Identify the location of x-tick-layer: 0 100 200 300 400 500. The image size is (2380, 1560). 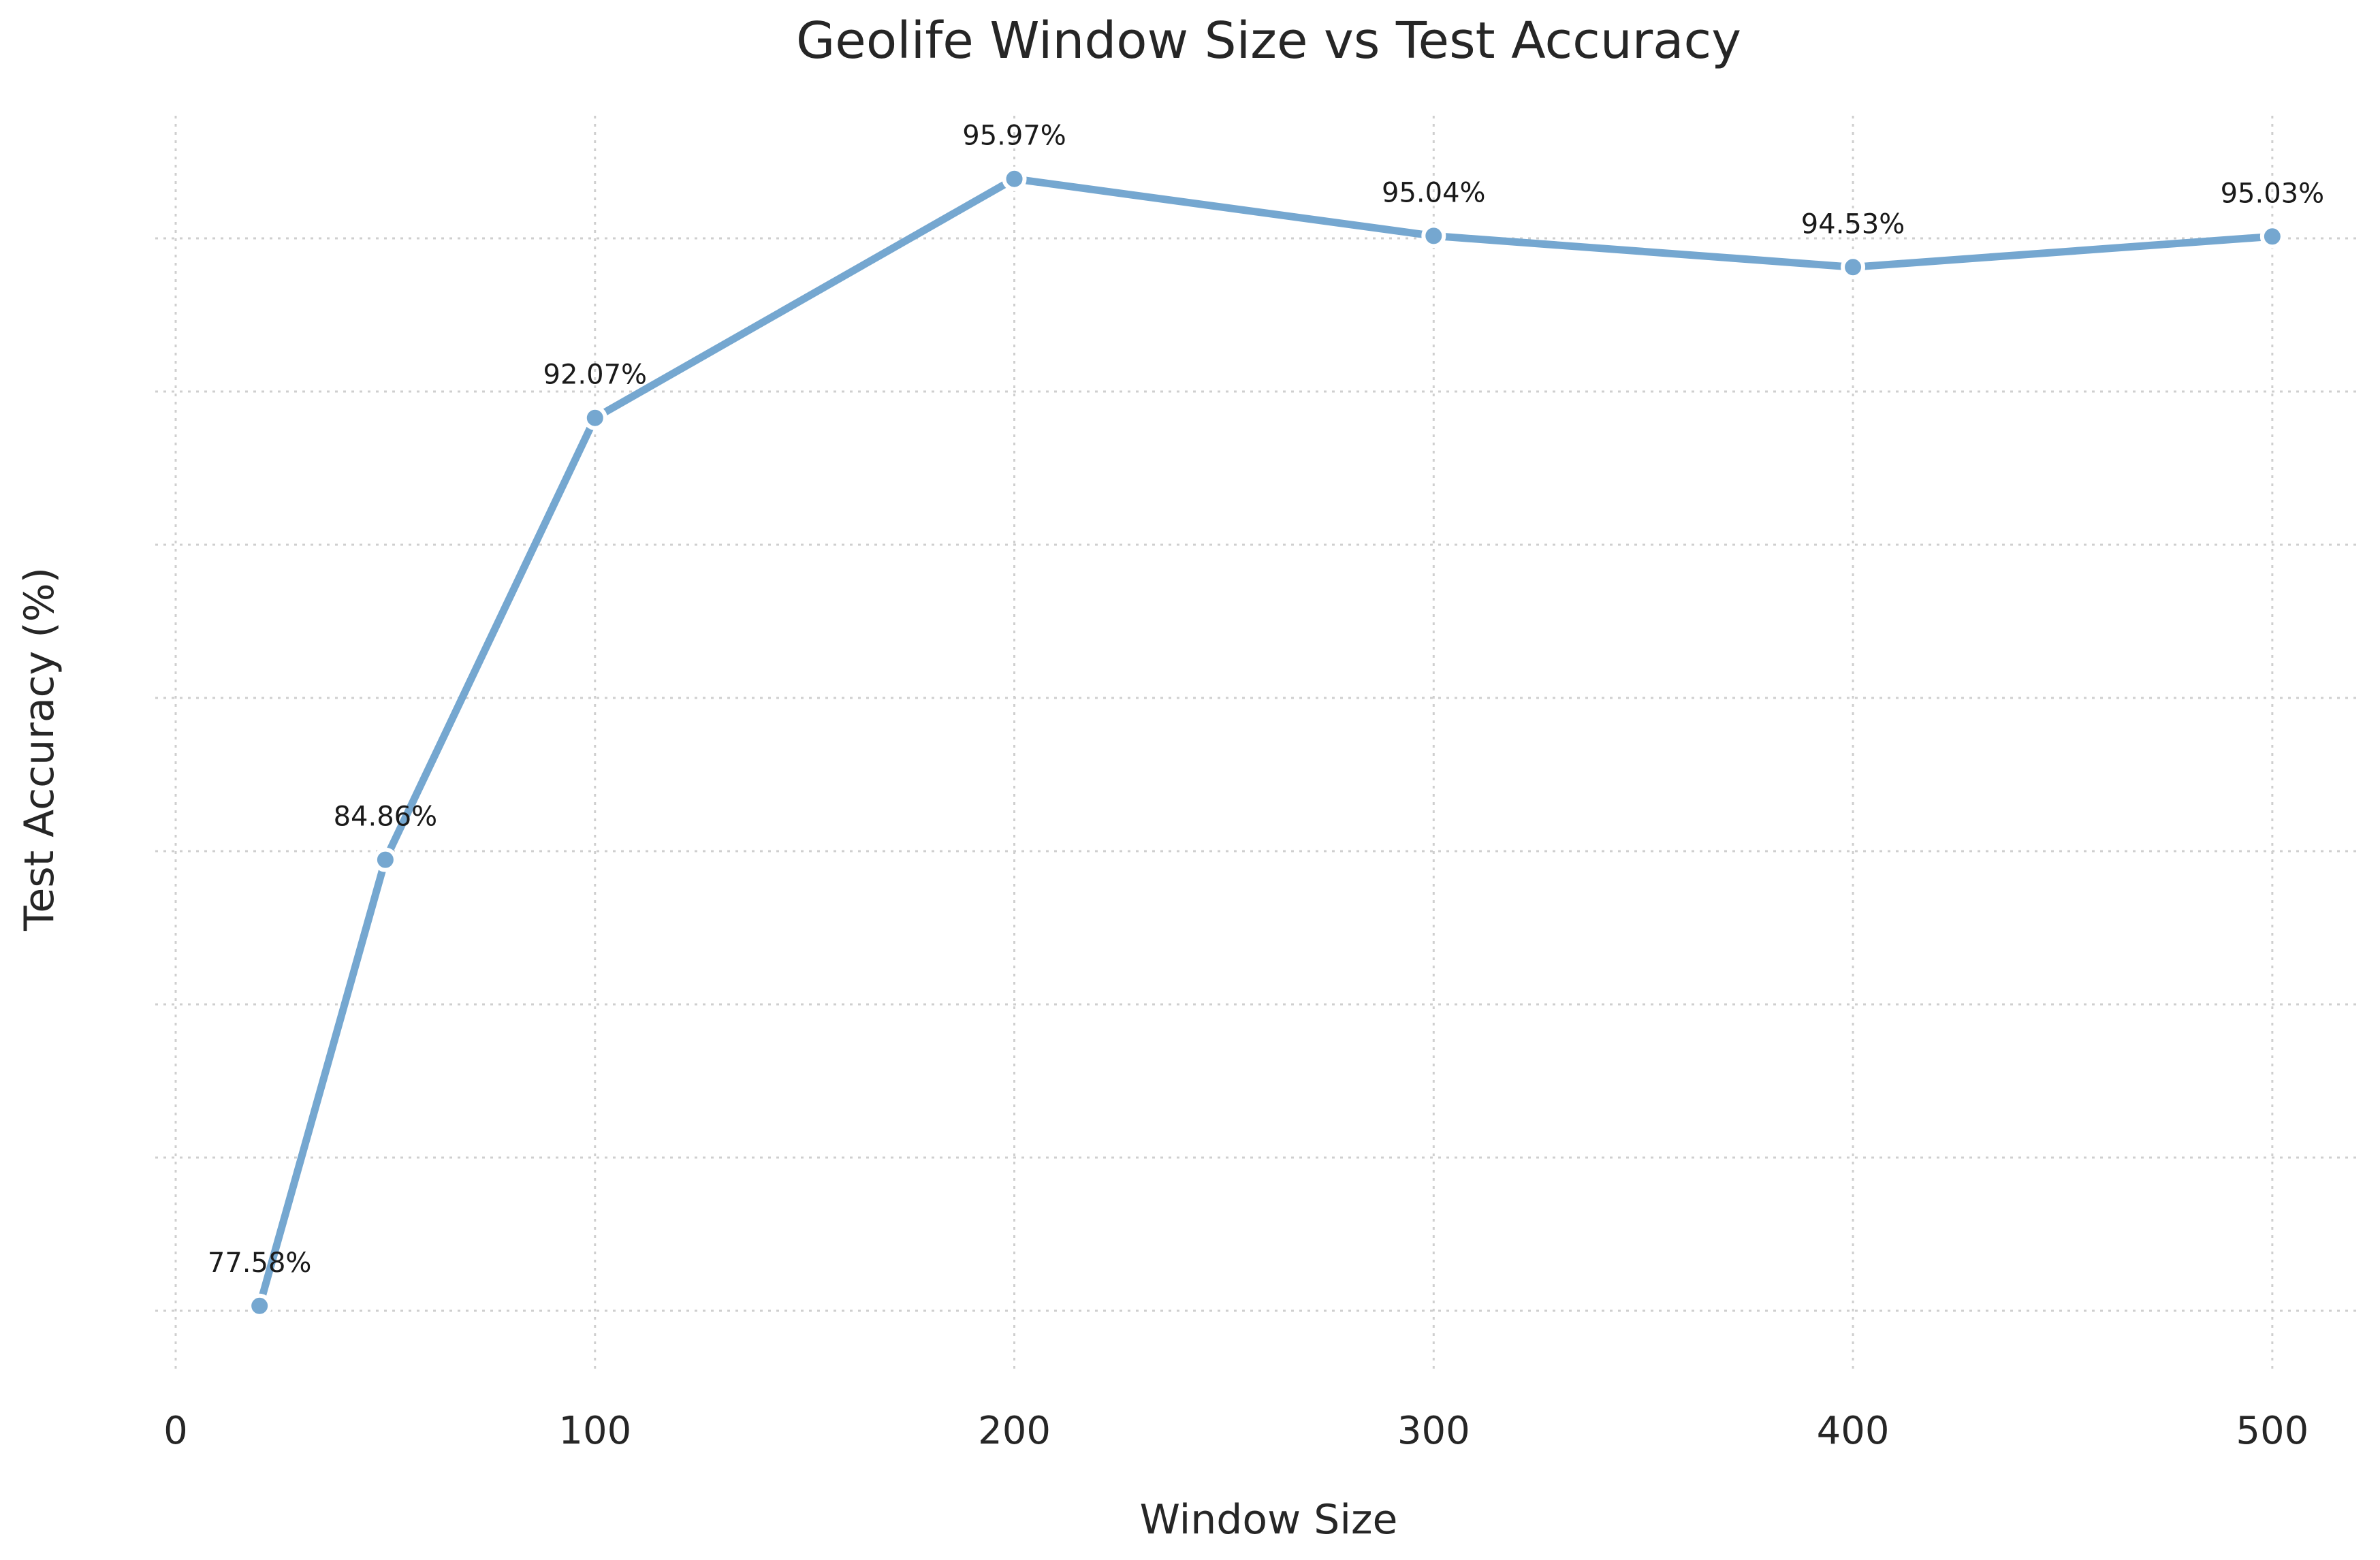
(1235, 1431).